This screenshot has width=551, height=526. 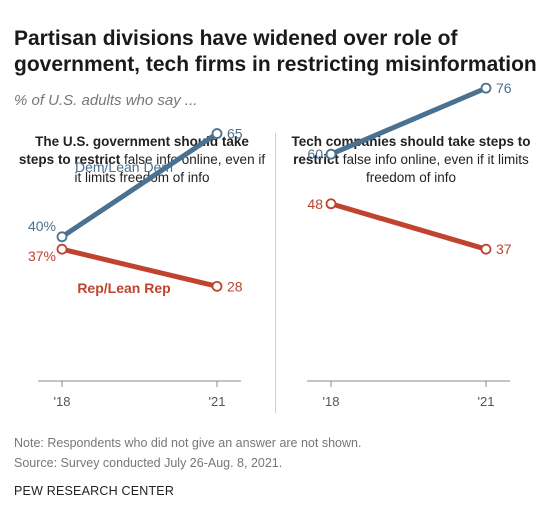 What do you see at coordinates (42, 256) in the screenshot?
I see `data-label: 37%` at bounding box center [42, 256].